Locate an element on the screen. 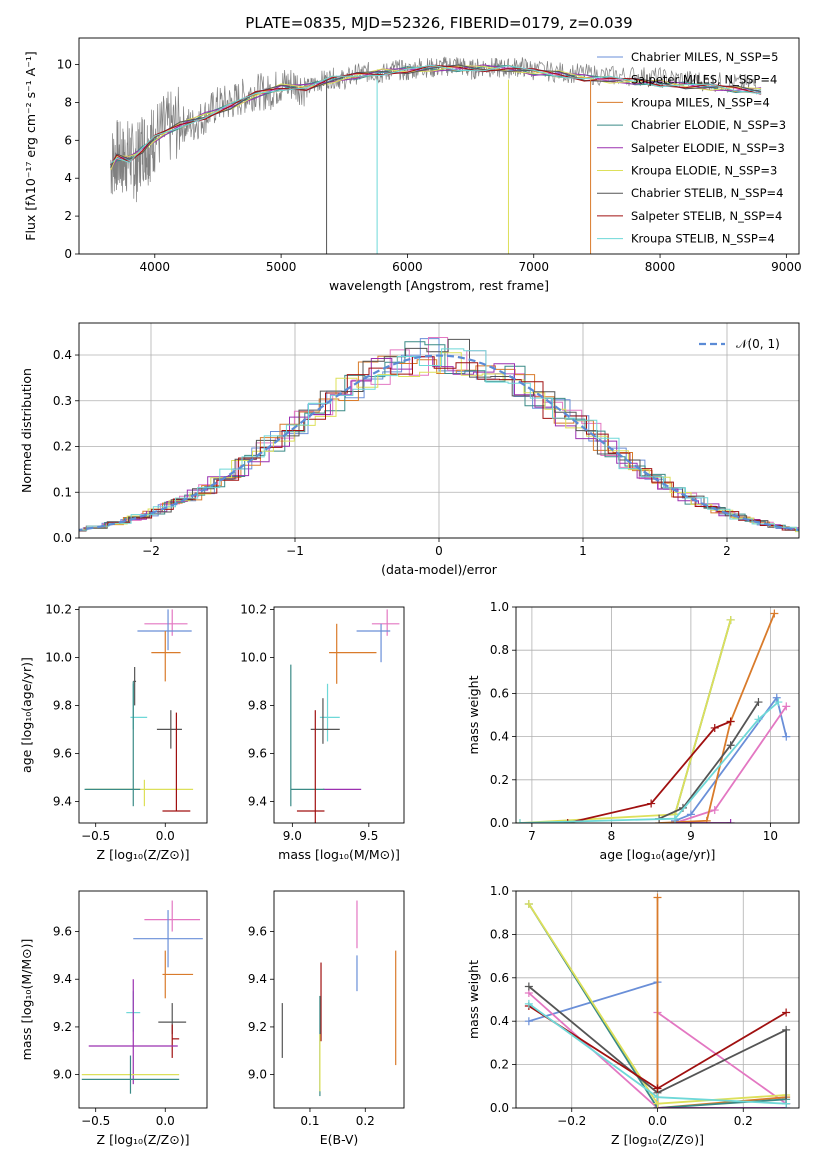 The width and height of the screenshot is (819, 1170). mass_weight_vs_Z-ytick-label: 0.4 is located at coordinates (499, 1021).